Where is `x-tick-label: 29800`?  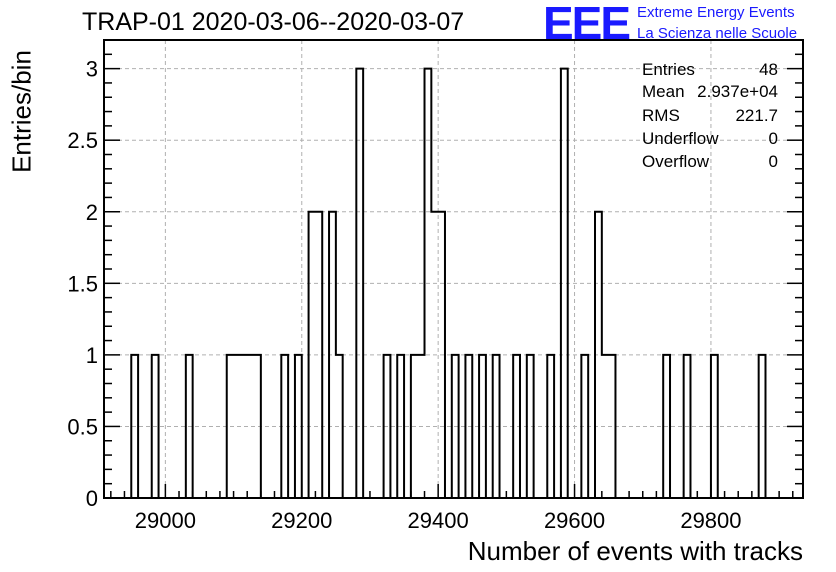
x-tick-label: 29800 is located at coordinates (710, 520).